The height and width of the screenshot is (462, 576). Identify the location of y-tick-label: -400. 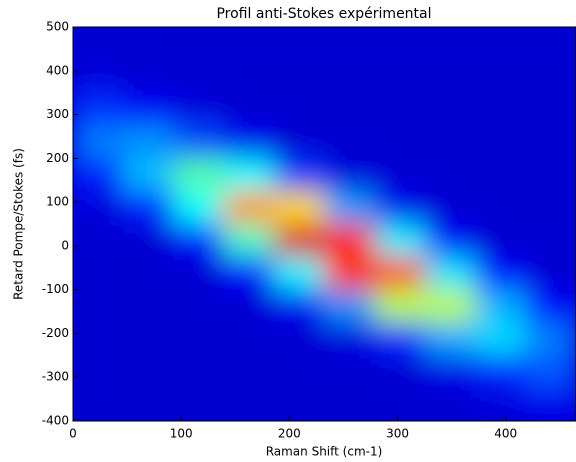
(55, 421).